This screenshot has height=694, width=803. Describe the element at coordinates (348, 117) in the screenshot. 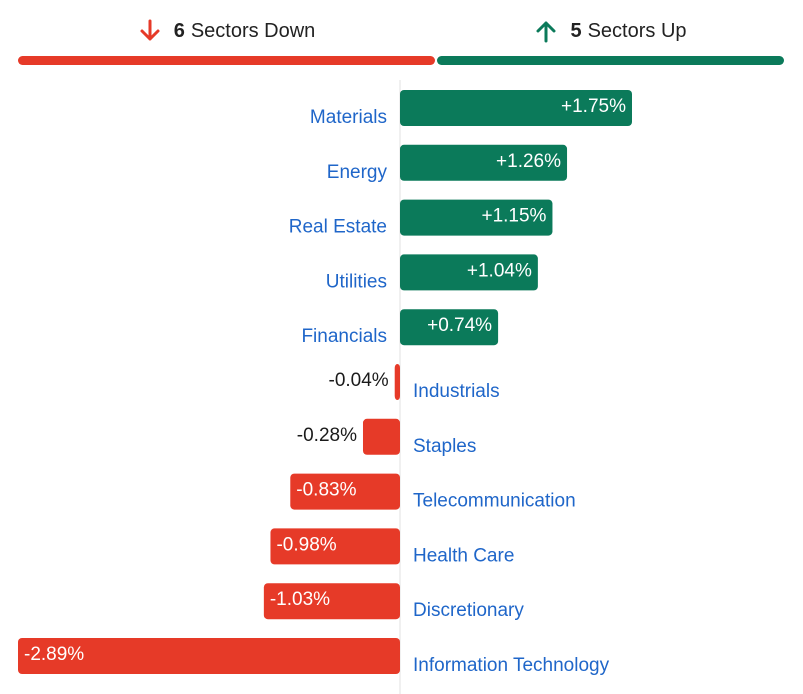

I see `category-label-materials: Materials` at that location.